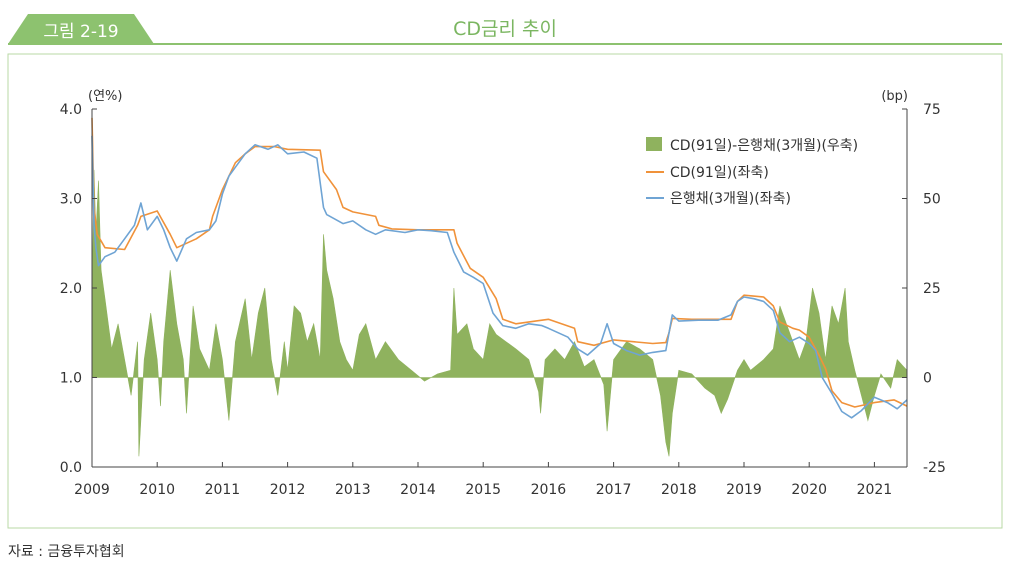 This screenshot has width=1010, height=569. I want to click on right-tick-label: 25, so click(932, 289).